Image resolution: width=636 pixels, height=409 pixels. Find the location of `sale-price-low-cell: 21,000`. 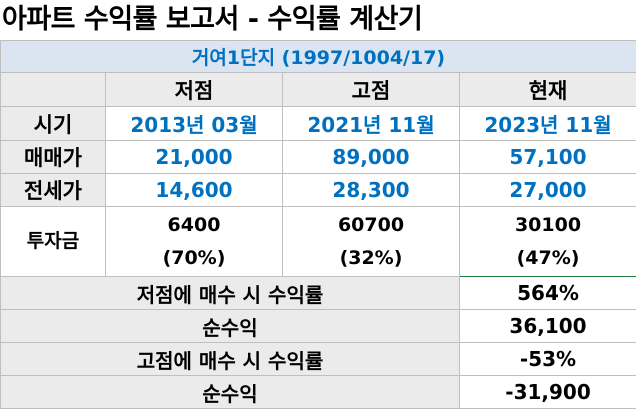

sale-price-low-cell: 21,000 is located at coordinates (194, 157).